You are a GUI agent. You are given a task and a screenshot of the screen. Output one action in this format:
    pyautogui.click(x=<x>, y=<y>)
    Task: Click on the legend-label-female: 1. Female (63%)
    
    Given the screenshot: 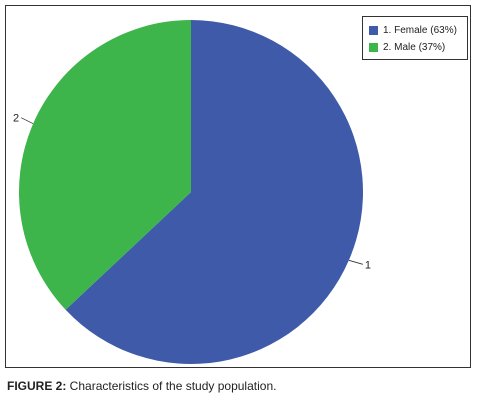 What is the action you would take?
    pyautogui.click(x=420, y=30)
    